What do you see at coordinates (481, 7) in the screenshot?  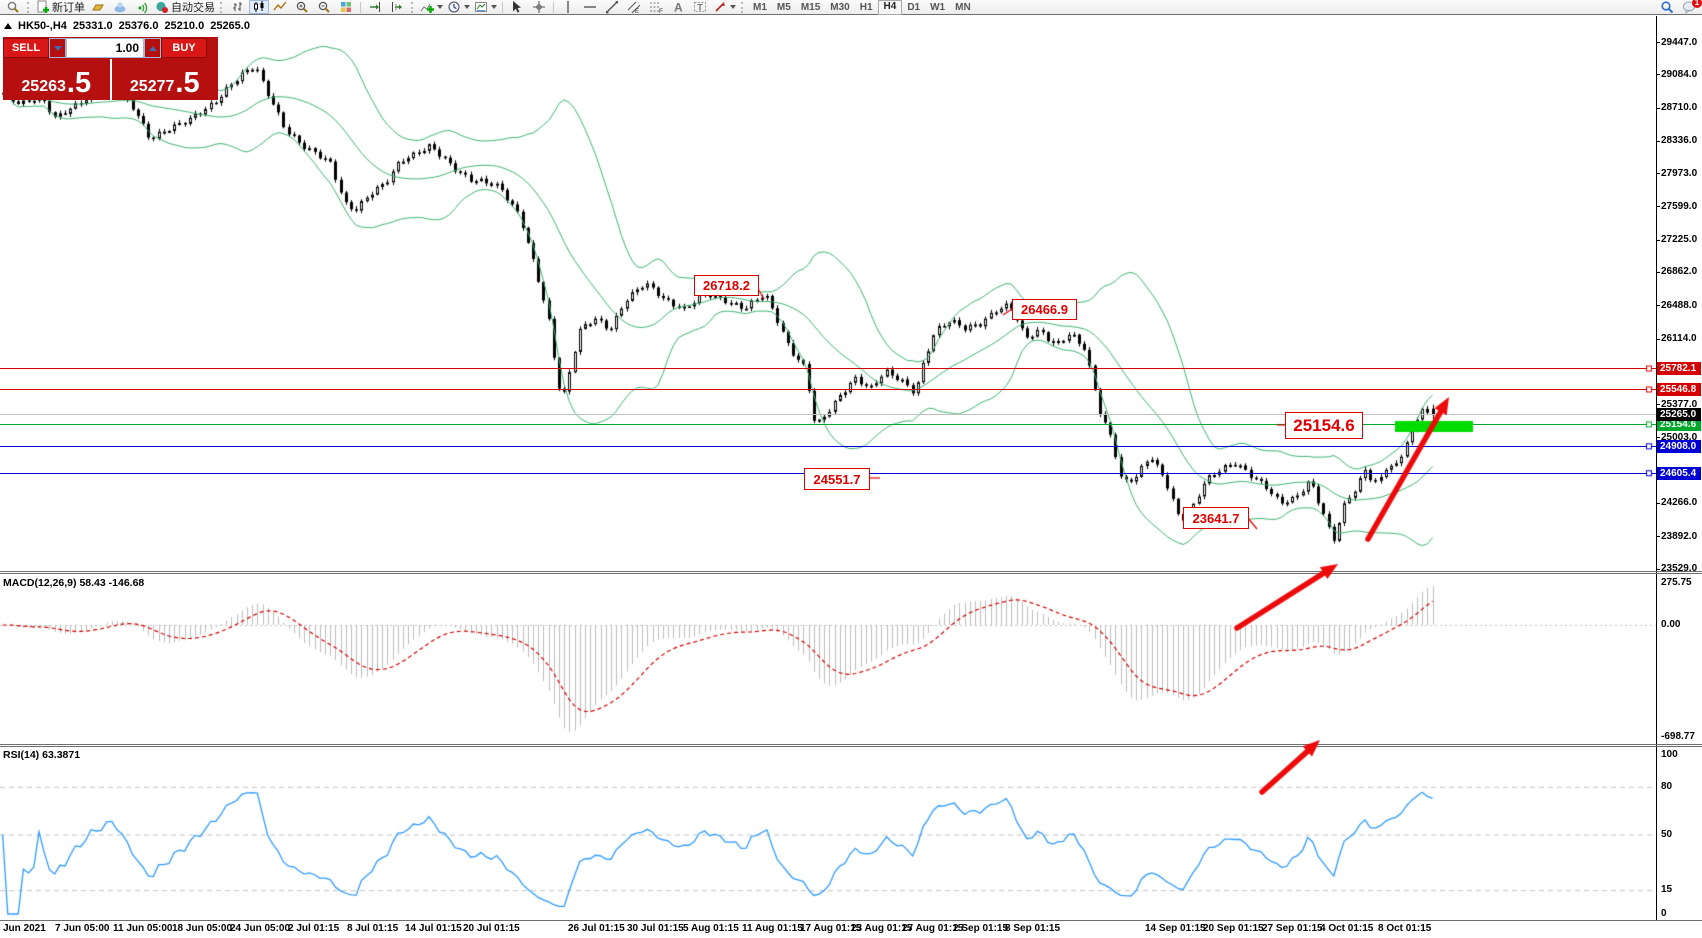 I see `templates-icon` at bounding box center [481, 7].